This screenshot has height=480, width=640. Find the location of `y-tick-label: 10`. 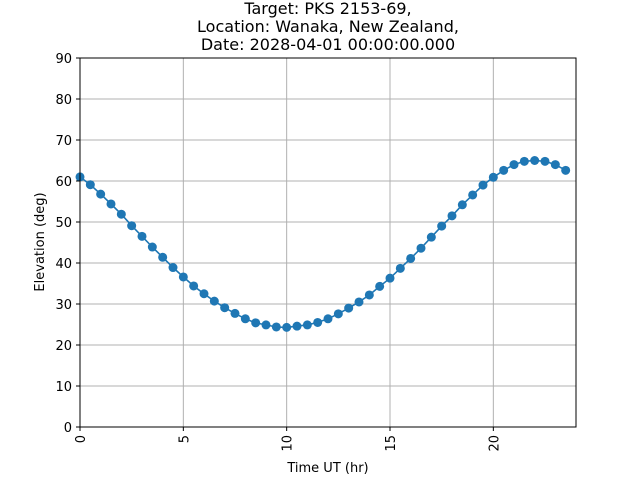

y-tick-label: 10 is located at coordinates (63, 387).